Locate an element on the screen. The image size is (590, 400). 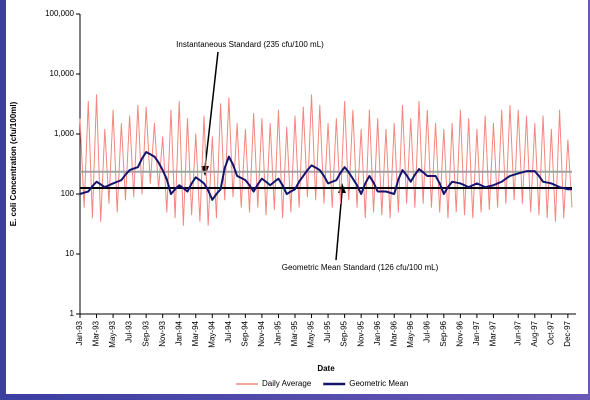
x-tick-label: Jul-94 is located at coordinates (228, 331).